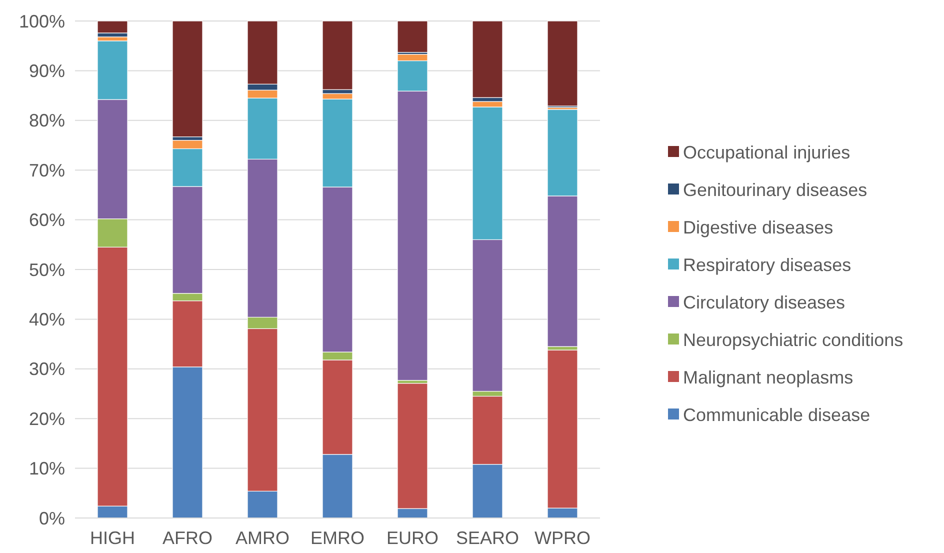 The height and width of the screenshot is (553, 944). Describe the element at coordinates (112, 538) in the screenshot. I see `x-tick-label: HIGH` at that location.